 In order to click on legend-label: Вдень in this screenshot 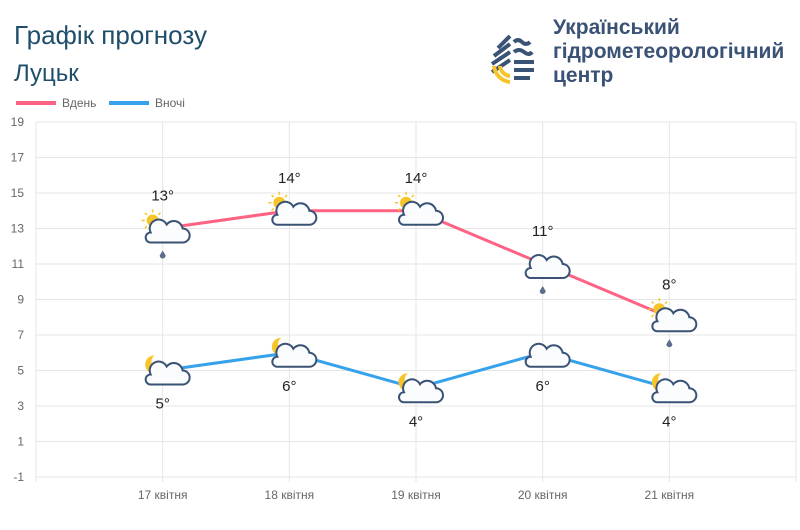, I will do `click(79, 103)`.